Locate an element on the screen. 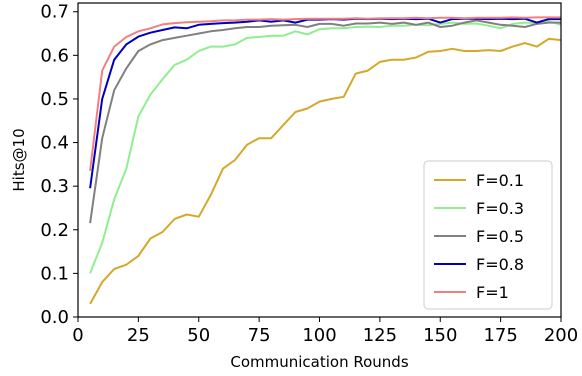  x-tick-label: 25 is located at coordinates (138, 335).